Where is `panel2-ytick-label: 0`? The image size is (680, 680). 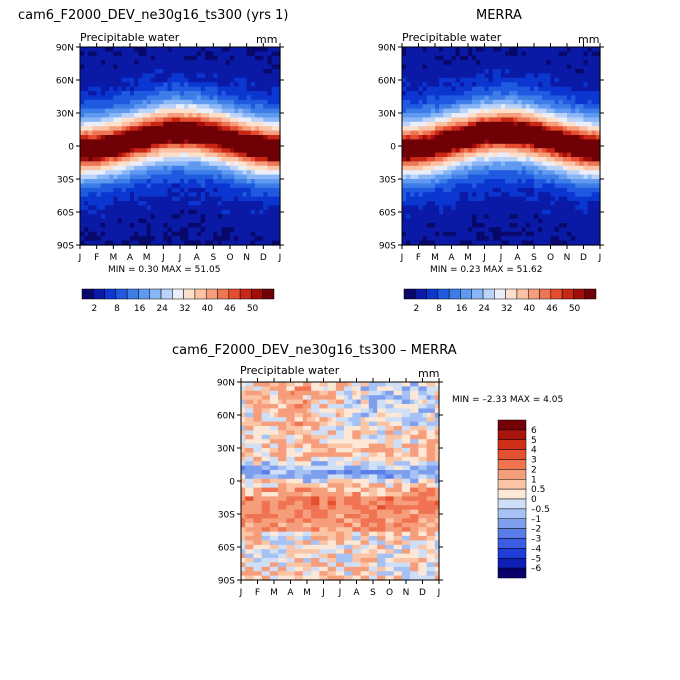
panel2-ytick-label: 0 is located at coordinates (393, 148).